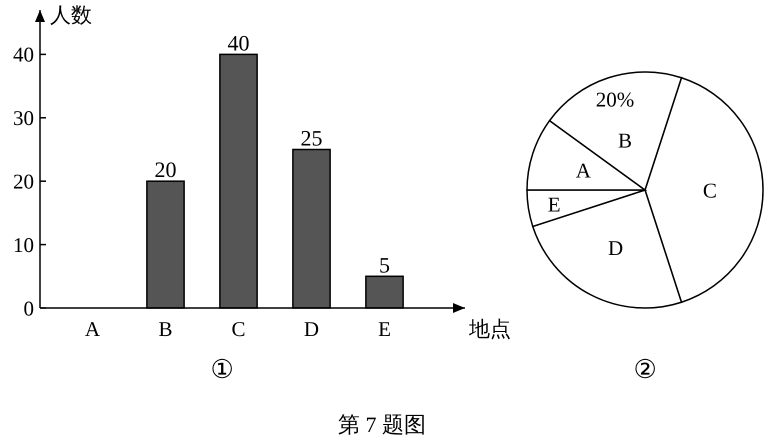 Image resolution: width=765 pixels, height=442 pixels. Describe the element at coordinates (238, 329) in the screenshot. I see `x-tick-label: C` at that location.